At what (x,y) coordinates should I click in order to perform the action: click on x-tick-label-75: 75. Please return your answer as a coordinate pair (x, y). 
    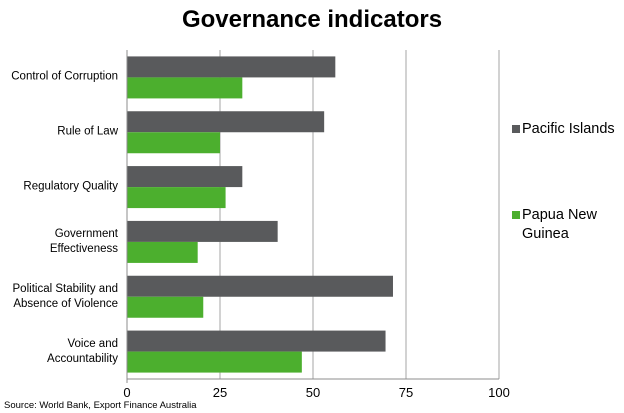
    Looking at the image, I should click on (406, 392).